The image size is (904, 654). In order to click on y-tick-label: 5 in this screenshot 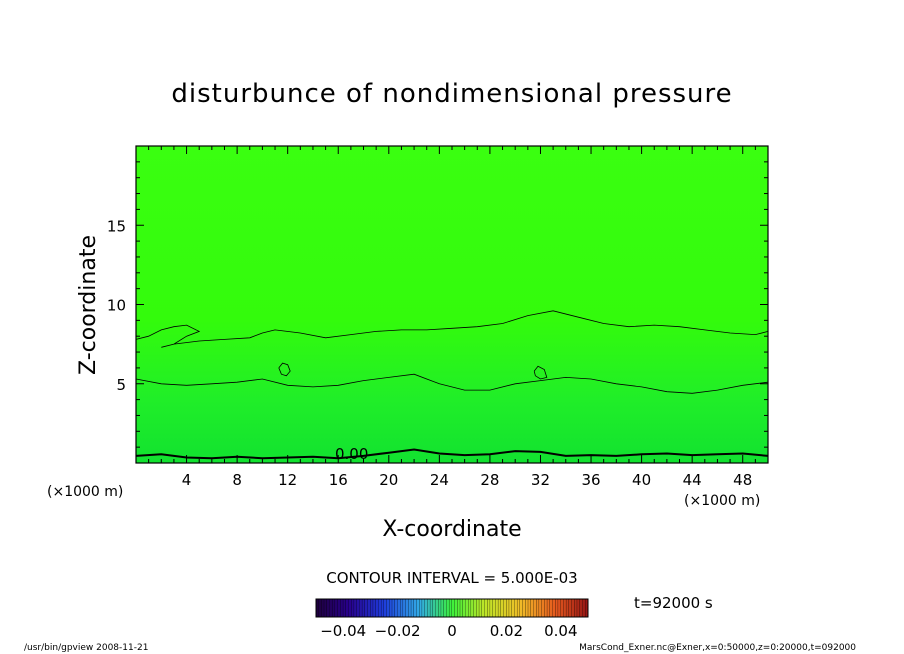, I will do `click(121, 385)`.